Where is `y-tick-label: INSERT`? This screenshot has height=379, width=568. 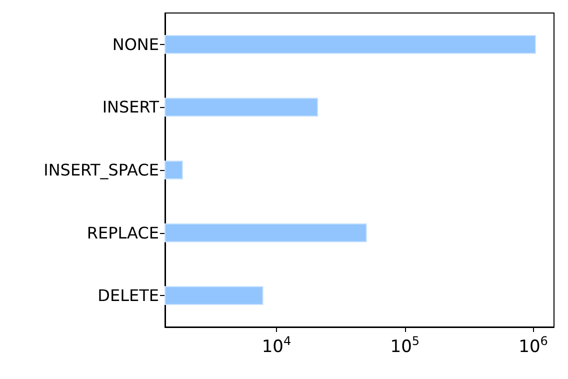 y-tick-label: INSERT is located at coordinates (131, 107).